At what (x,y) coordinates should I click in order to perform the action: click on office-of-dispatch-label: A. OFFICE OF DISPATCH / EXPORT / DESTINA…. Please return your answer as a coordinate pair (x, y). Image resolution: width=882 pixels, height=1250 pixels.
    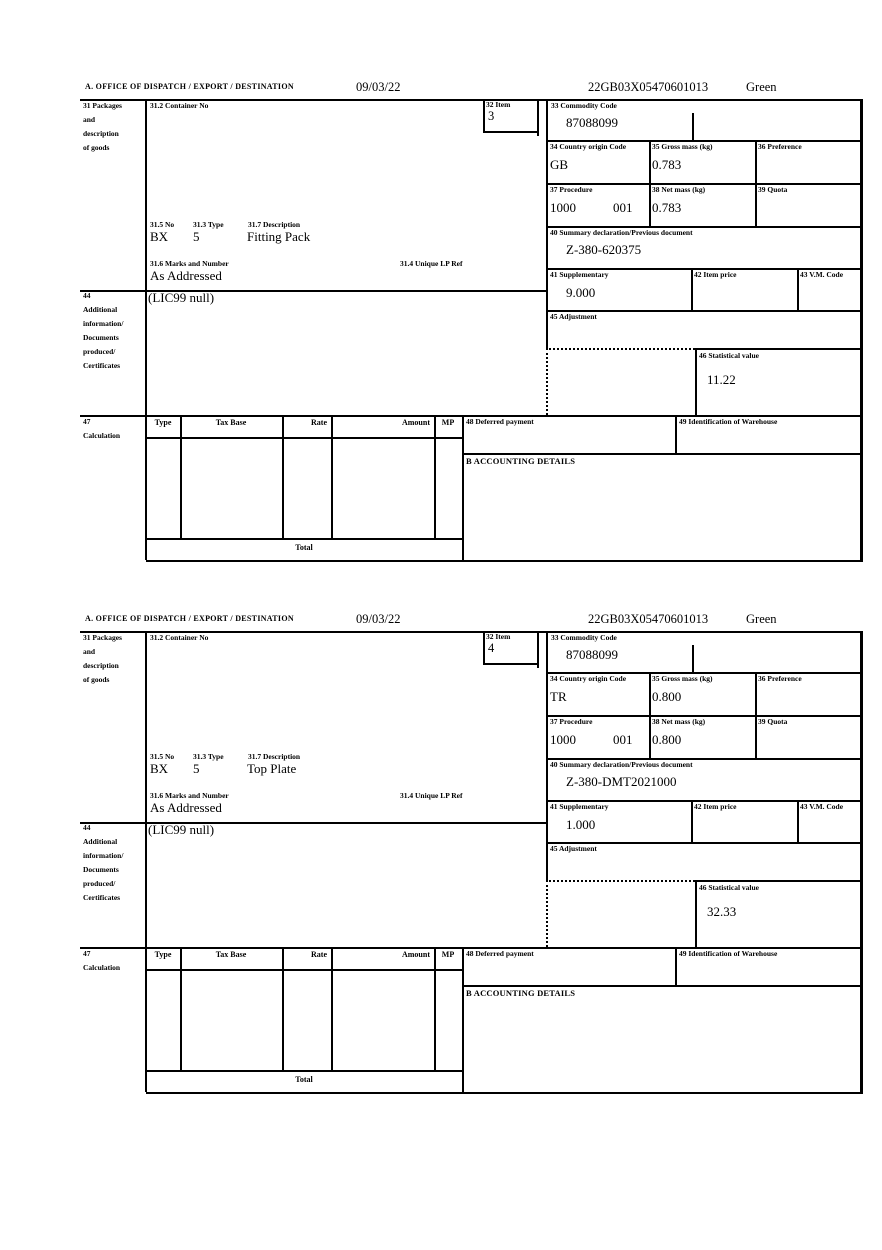
    Looking at the image, I should click on (189, 618).